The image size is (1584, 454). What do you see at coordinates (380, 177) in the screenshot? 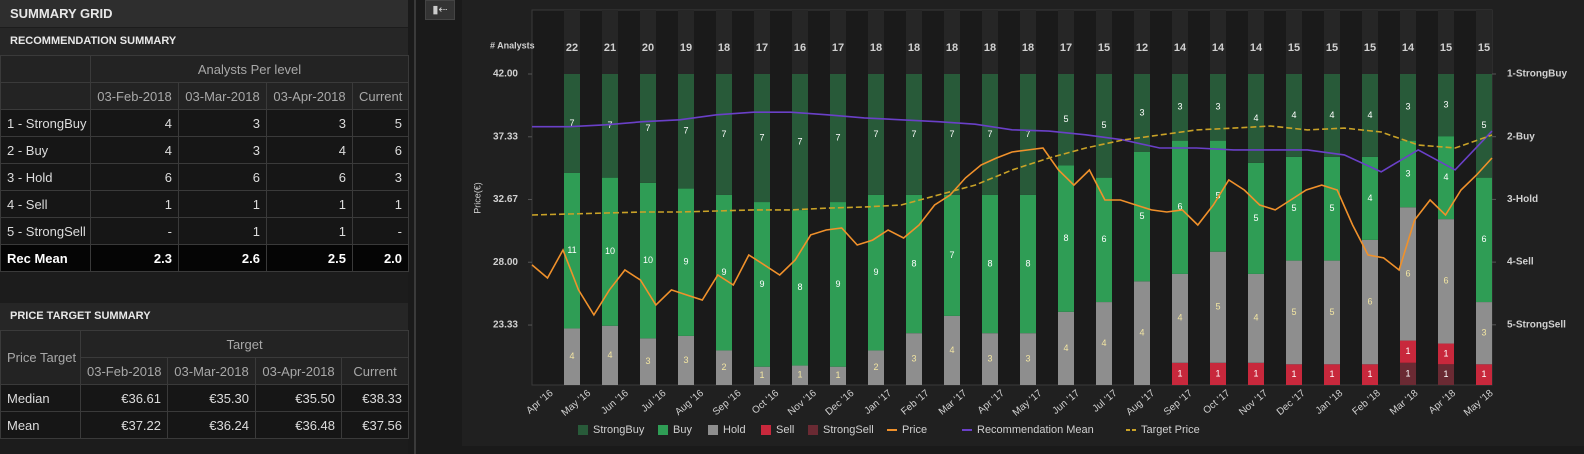
I see `cell: 3` at bounding box center [380, 177].